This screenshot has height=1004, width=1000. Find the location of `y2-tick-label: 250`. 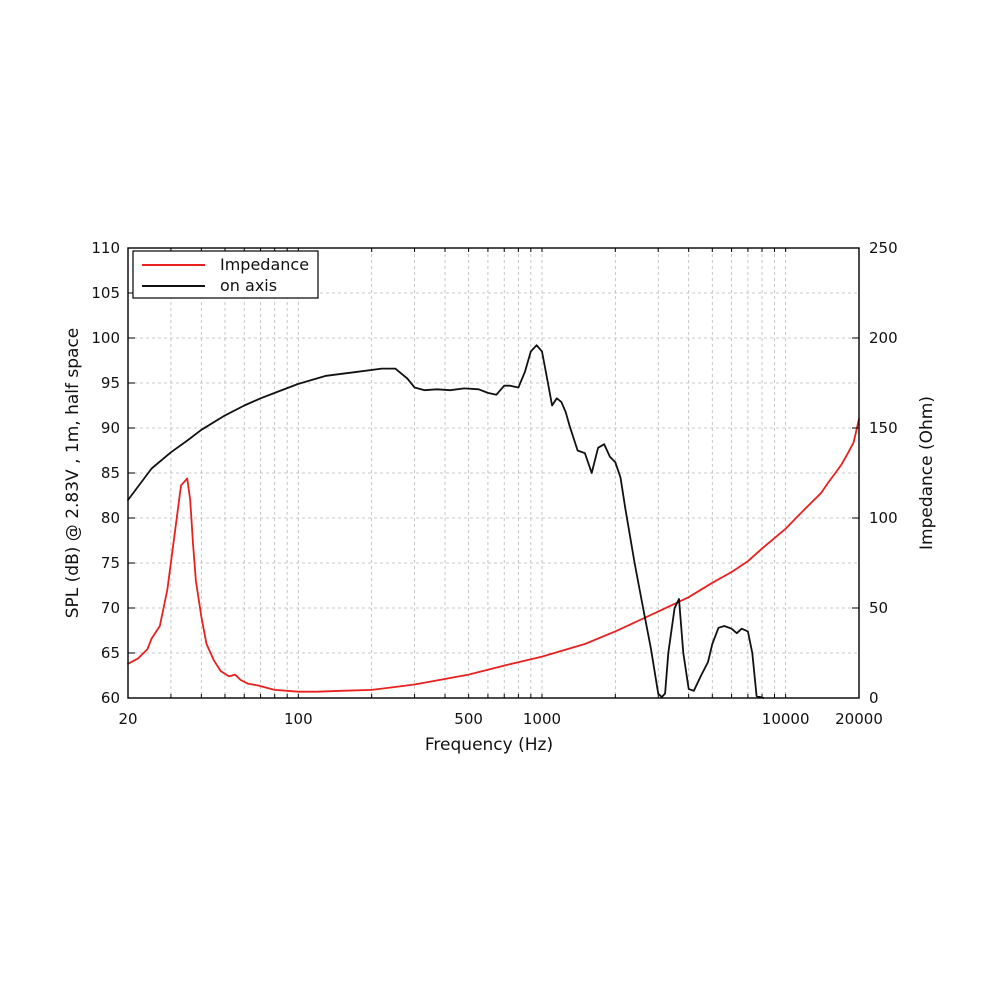

y2-tick-label: 250 is located at coordinates (883, 248).